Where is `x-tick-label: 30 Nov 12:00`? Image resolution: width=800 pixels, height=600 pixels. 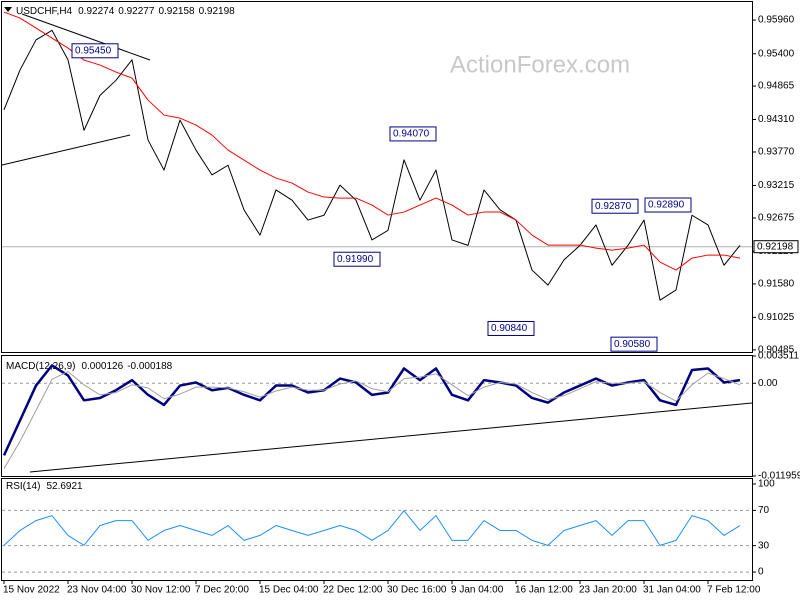
x-tick-label: 30 Nov 12:00 is located at coordinates (161, 590).